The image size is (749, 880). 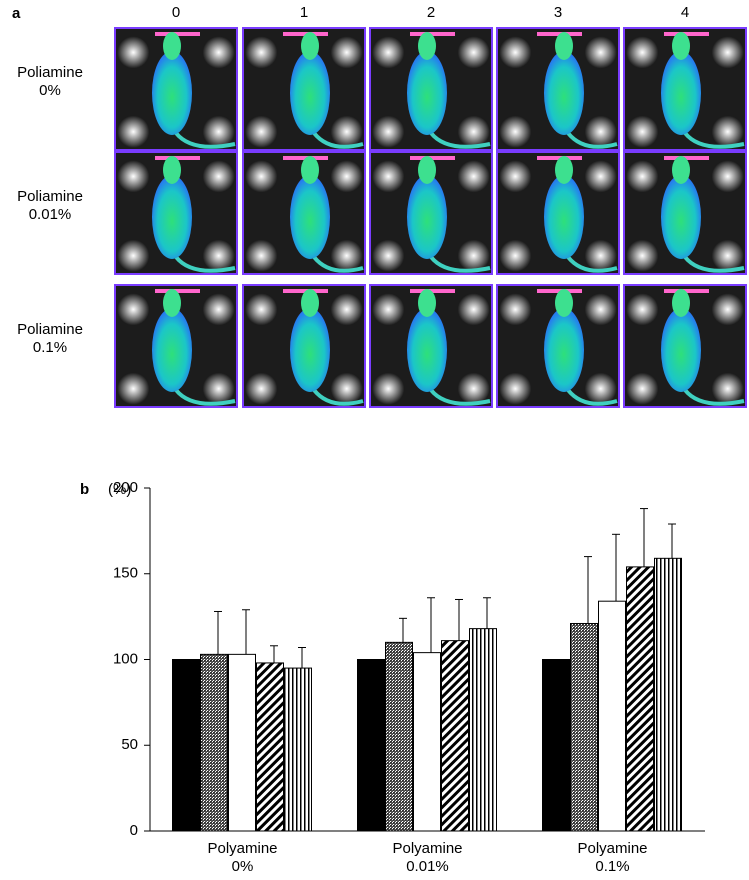 I want to click on column-label: 1, so click(x=304, y=12).